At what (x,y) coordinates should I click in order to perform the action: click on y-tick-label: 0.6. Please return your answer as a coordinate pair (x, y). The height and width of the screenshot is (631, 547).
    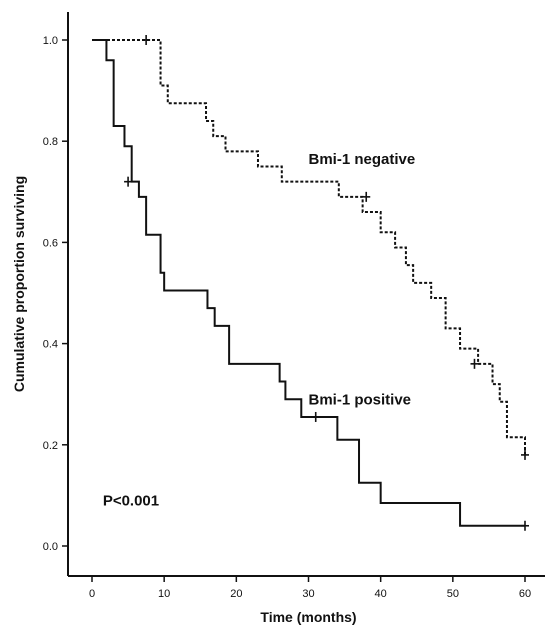
    Looking at the image, I should click on (50, 243).